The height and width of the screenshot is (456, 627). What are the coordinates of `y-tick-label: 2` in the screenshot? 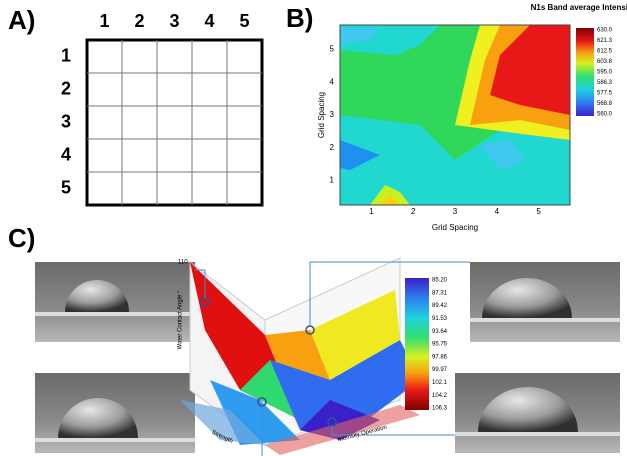 It's located at (332, 147).